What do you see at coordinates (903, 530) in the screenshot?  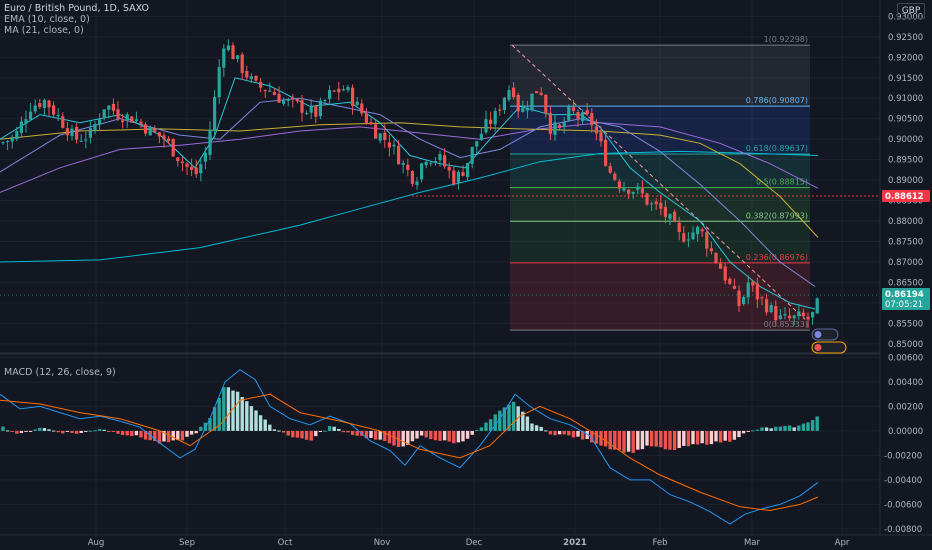 I see `macd-tick-7: -0.00800` at bounding box center [903, 530].